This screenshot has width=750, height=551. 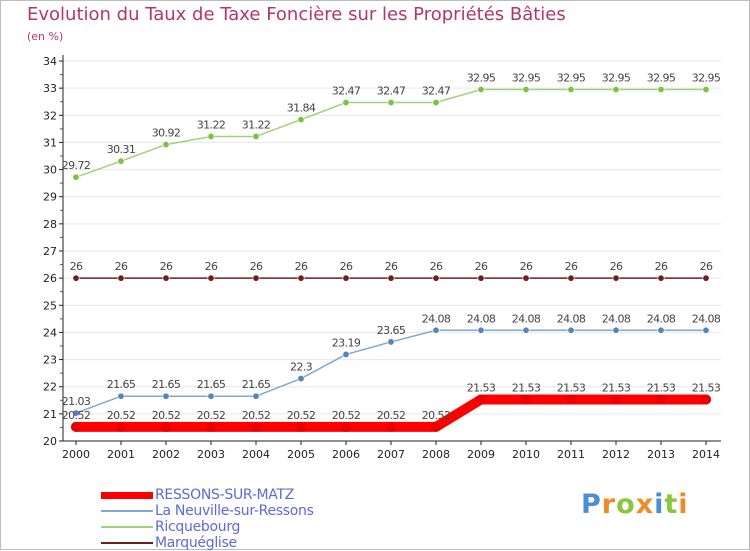 What do you see at coordinates (50, 305) in the screenshot?
I see `y-tick-label: 25` at bounding box center [50, 305].